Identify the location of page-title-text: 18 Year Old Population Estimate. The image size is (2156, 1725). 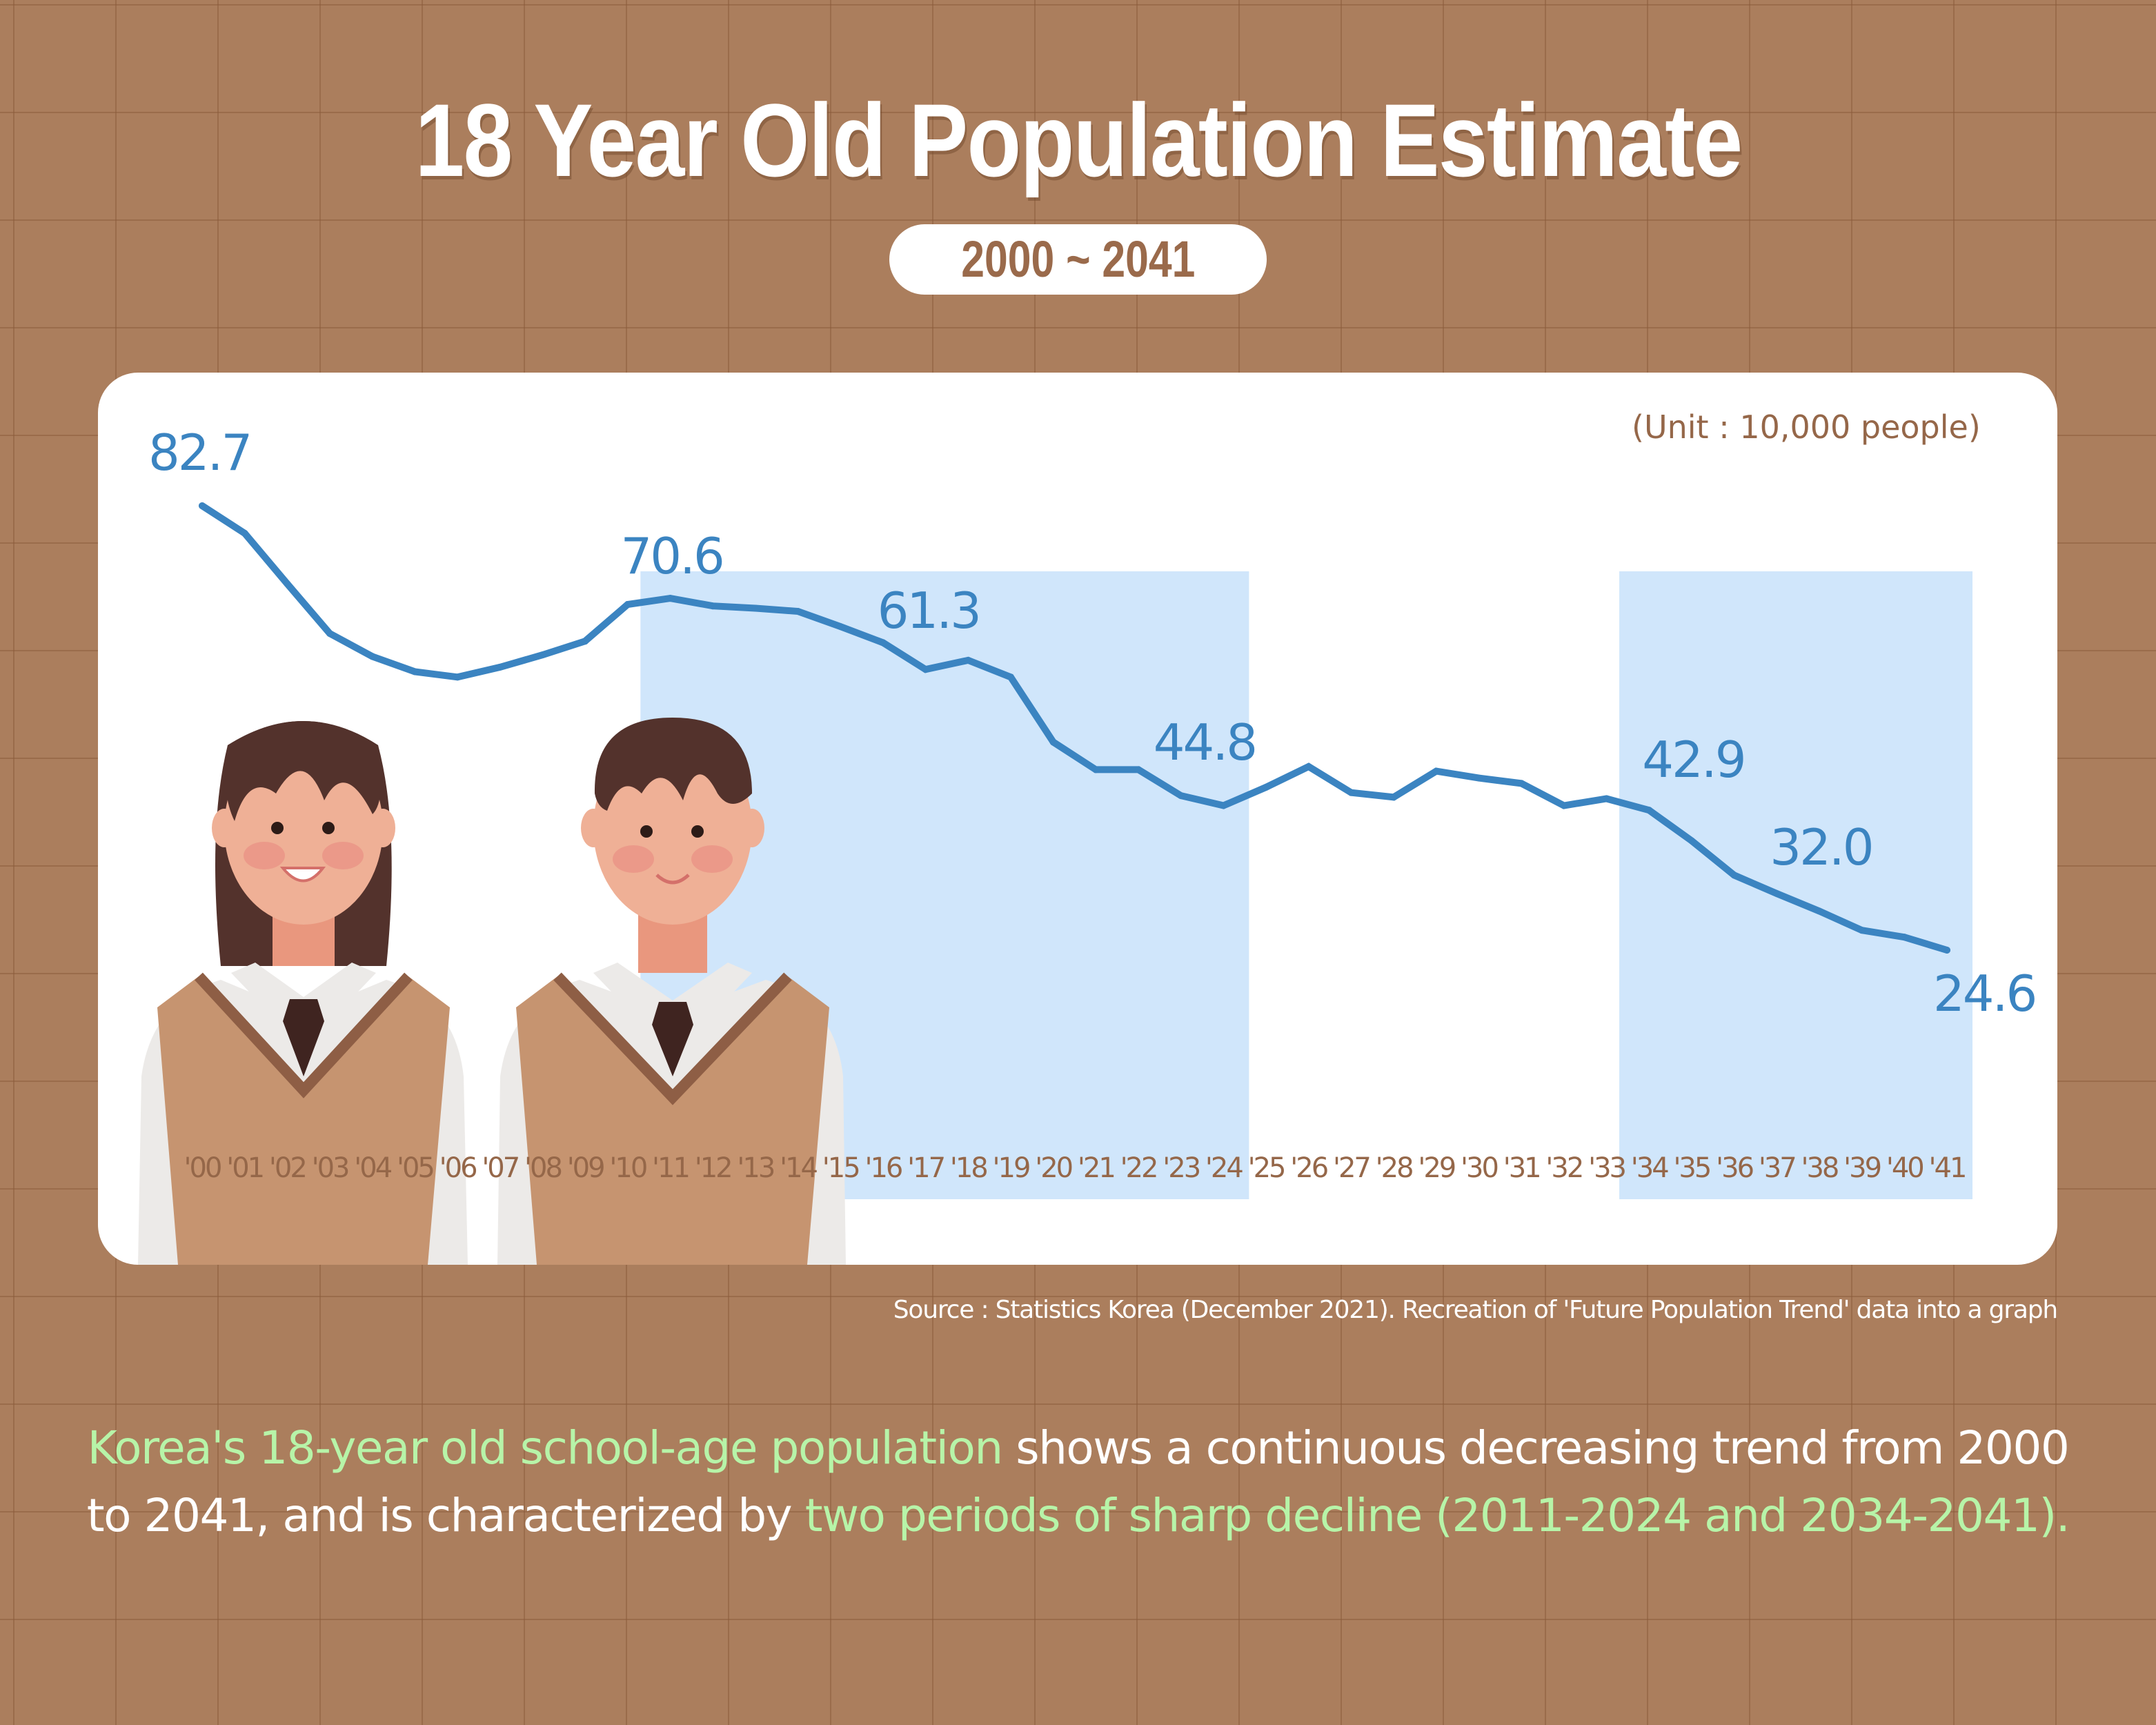
(1079, 140).